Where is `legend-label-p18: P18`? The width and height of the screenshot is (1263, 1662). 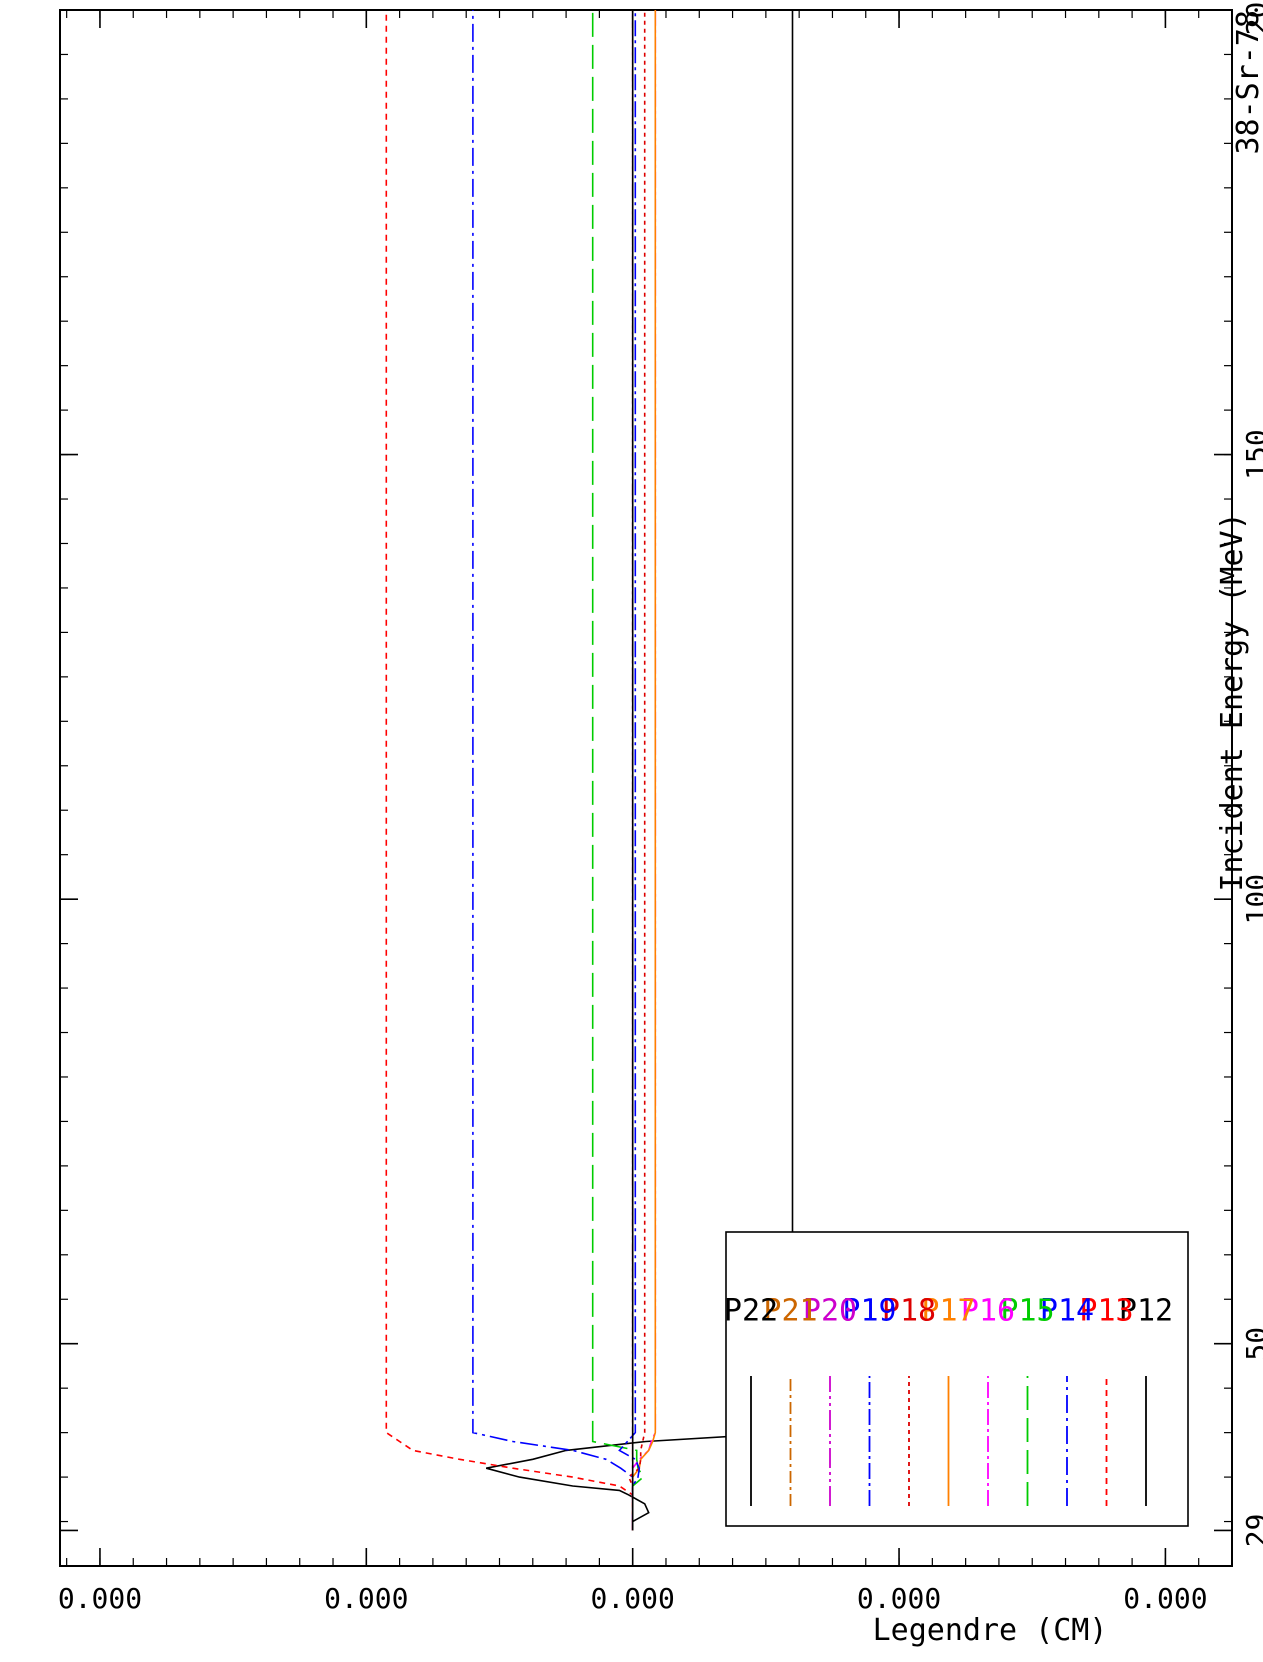 legend-label-p18: P18 is located at coordinates (909, 1311).